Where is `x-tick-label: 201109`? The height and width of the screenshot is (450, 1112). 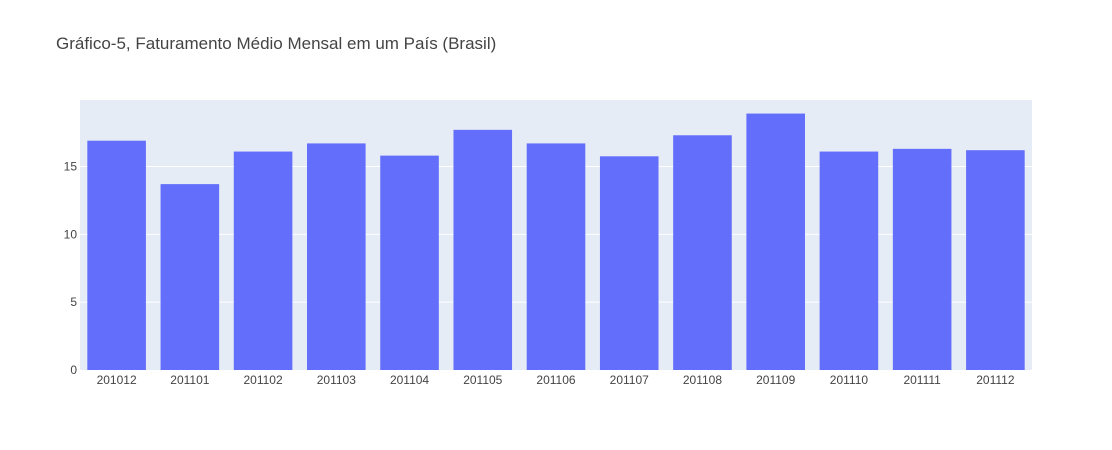 x-tick-label: 201109 is located at coordinates (775, 380).